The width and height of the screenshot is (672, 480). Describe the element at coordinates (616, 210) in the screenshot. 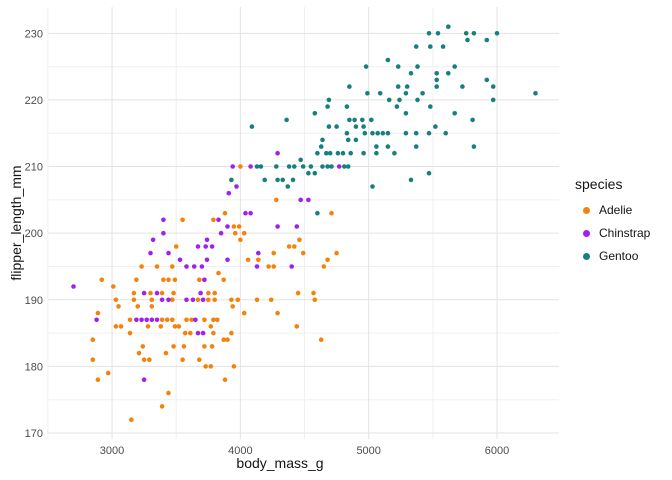

I see `legend-label-adelie: Adelie` at that location.